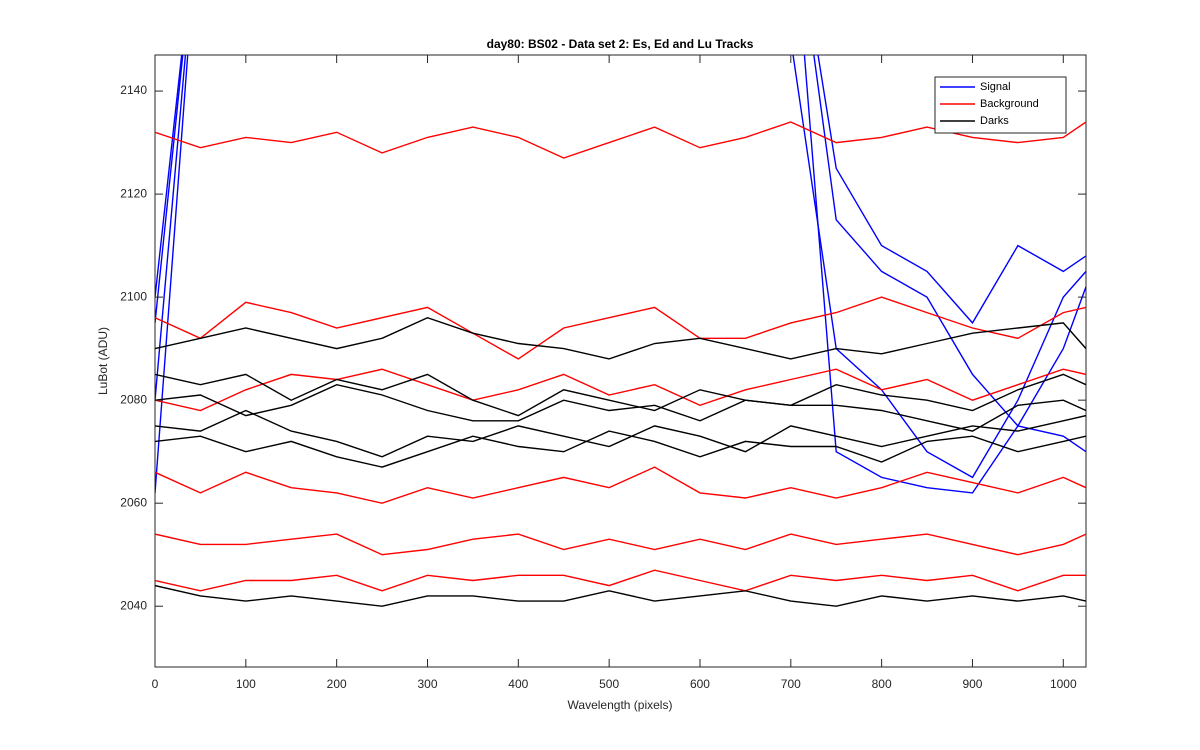  I want to click on y-tick-label: 2120, so click(133, 193).